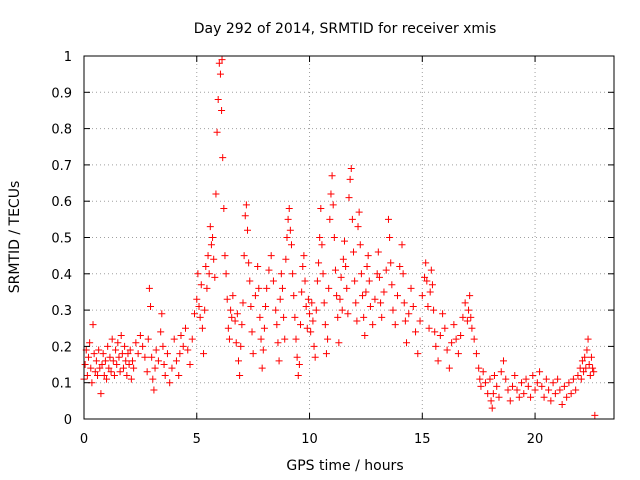 Image resolution: width=640 pixels, height=480 pixels. I want to click on x-tick-label: 5, so click(197, 439).